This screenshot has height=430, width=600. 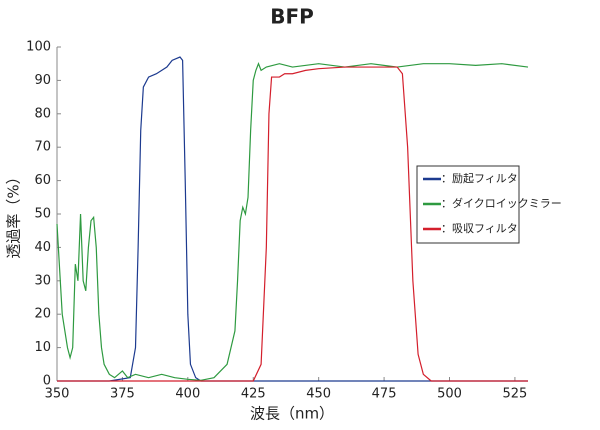 What do you see at coordinates (42, 280) in the screenshot?
I see `y-tick-label: 30` at bounding box center [42, 280].